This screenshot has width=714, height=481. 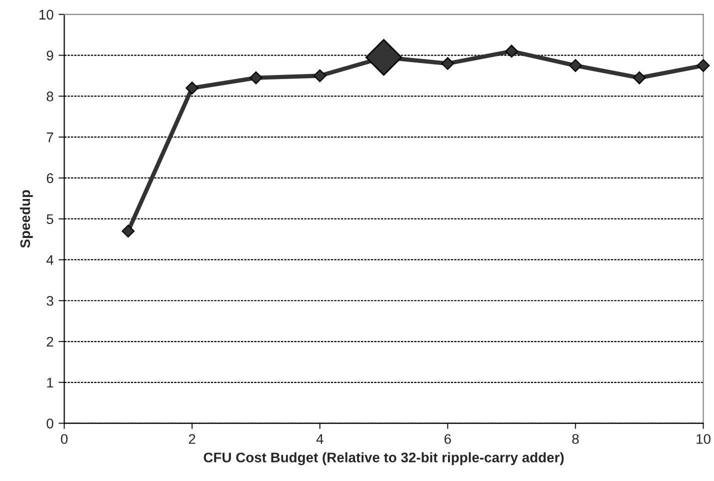 I want to click on x-tick-label: 6, so click(x=447, y=439).